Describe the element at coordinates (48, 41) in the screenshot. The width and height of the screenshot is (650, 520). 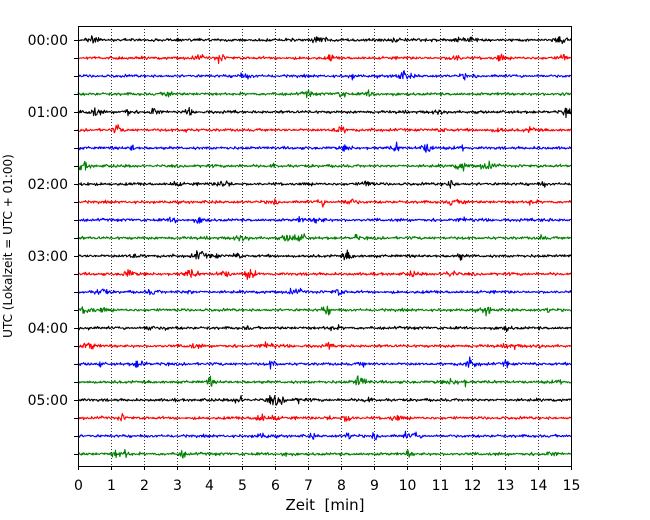
I see `y-tick-label-0000: 00:00` at that location.